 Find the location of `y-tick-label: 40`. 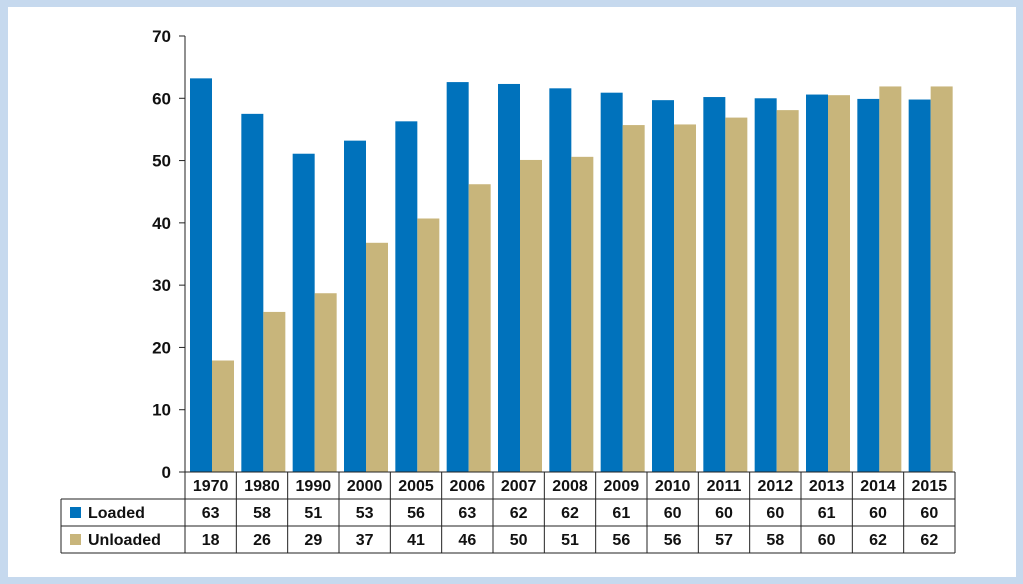

y-tick-label: 40 is located at coordinates (161, 223).